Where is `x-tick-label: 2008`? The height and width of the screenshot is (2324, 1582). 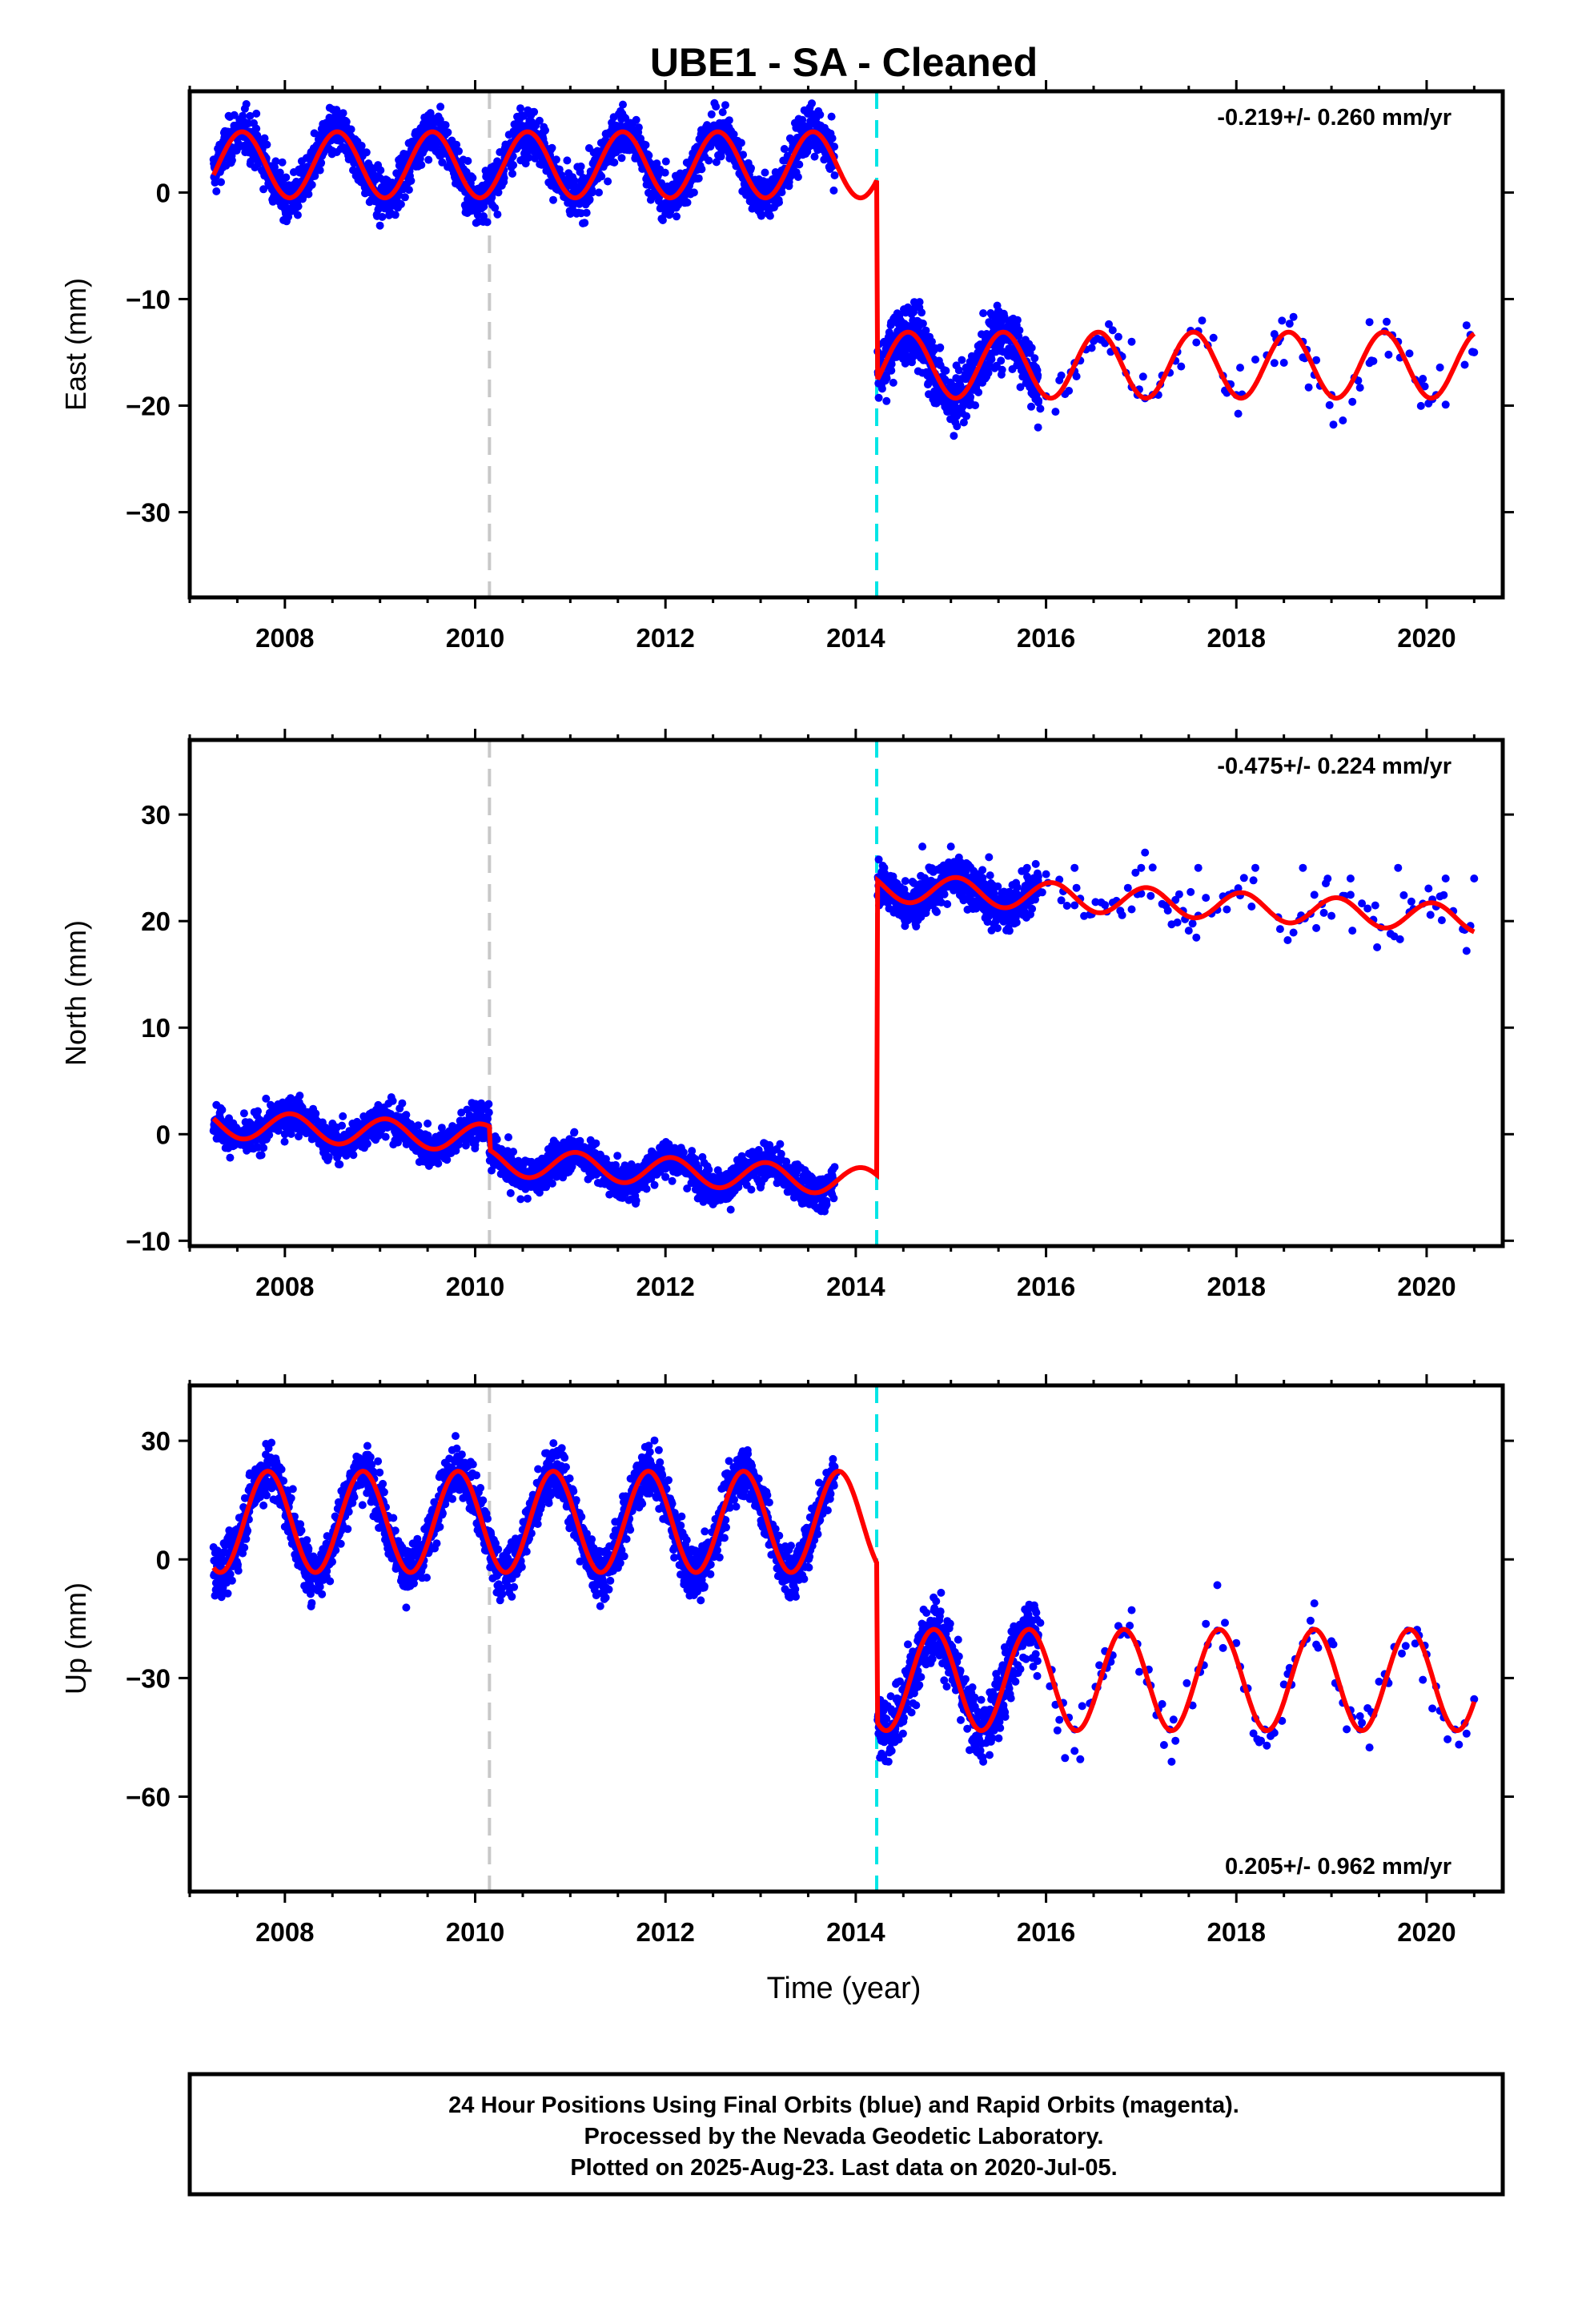
x-tick-label: 2008 is located at coordinates (284, 638).